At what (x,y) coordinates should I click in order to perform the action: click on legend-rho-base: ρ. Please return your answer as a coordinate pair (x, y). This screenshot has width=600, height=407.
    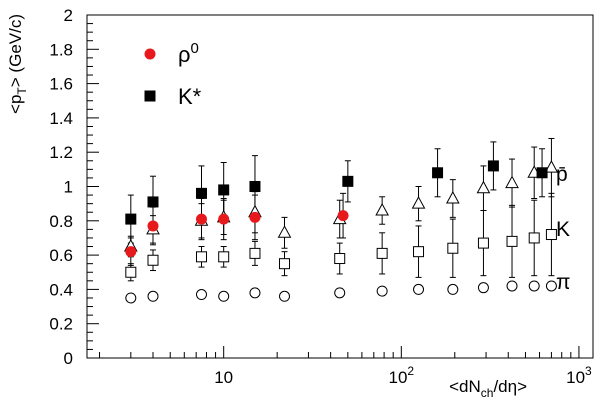
    Looking at the image, I should click on (184, 54).